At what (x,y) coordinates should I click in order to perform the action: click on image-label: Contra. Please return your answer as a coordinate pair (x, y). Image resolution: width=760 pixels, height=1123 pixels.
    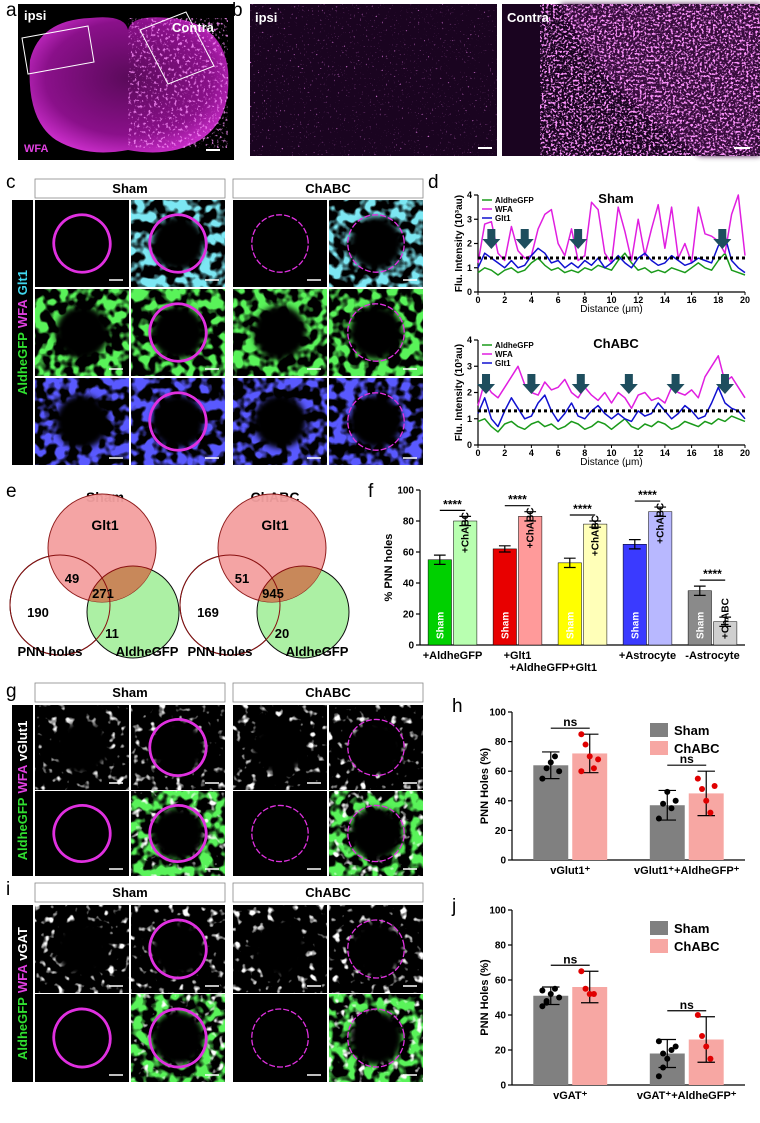
    Looking at the image, I should click on (193, 27).